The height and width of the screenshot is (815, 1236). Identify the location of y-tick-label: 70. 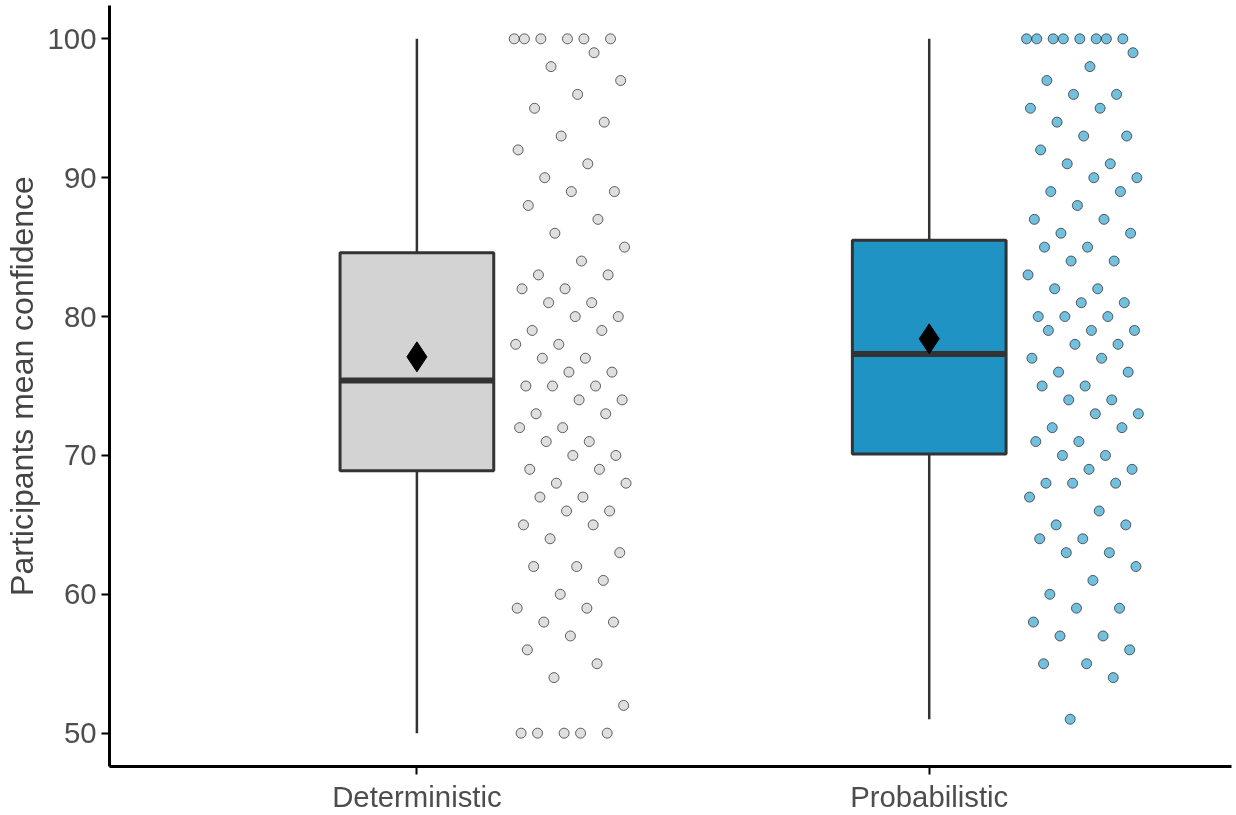
(80, 455).